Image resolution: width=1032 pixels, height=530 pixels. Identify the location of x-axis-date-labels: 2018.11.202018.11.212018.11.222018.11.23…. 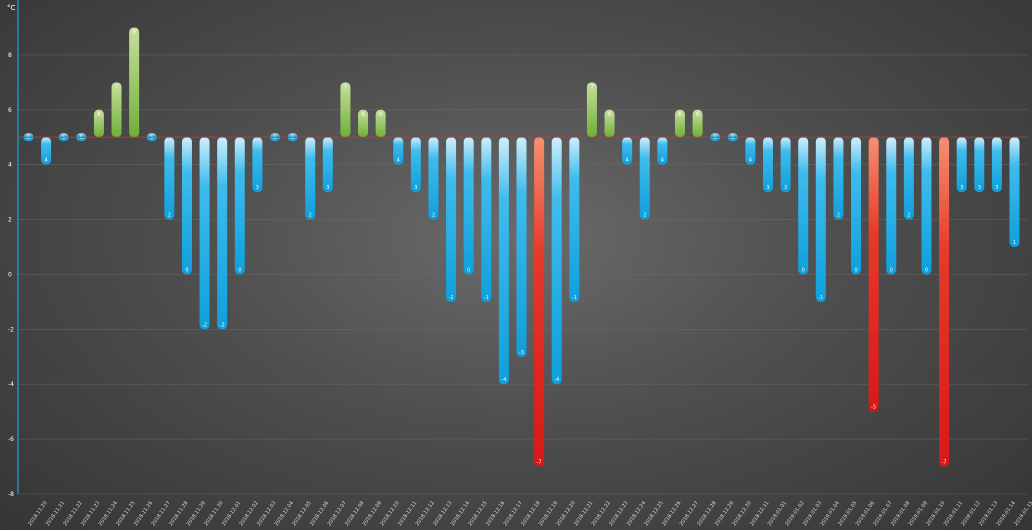
(529, 513).